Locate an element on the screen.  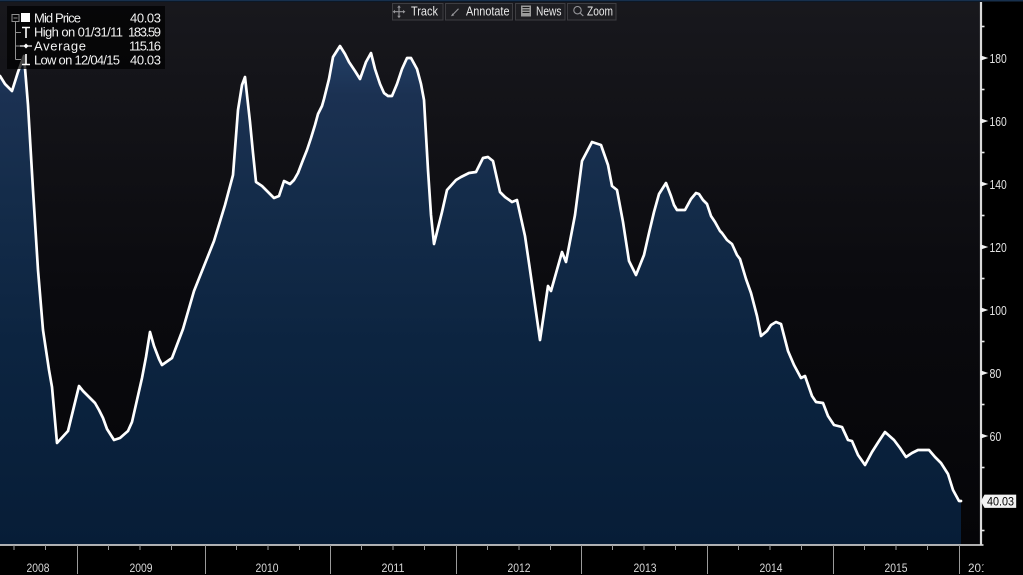
svg-text: 160 is located at coordinates (998, 121).